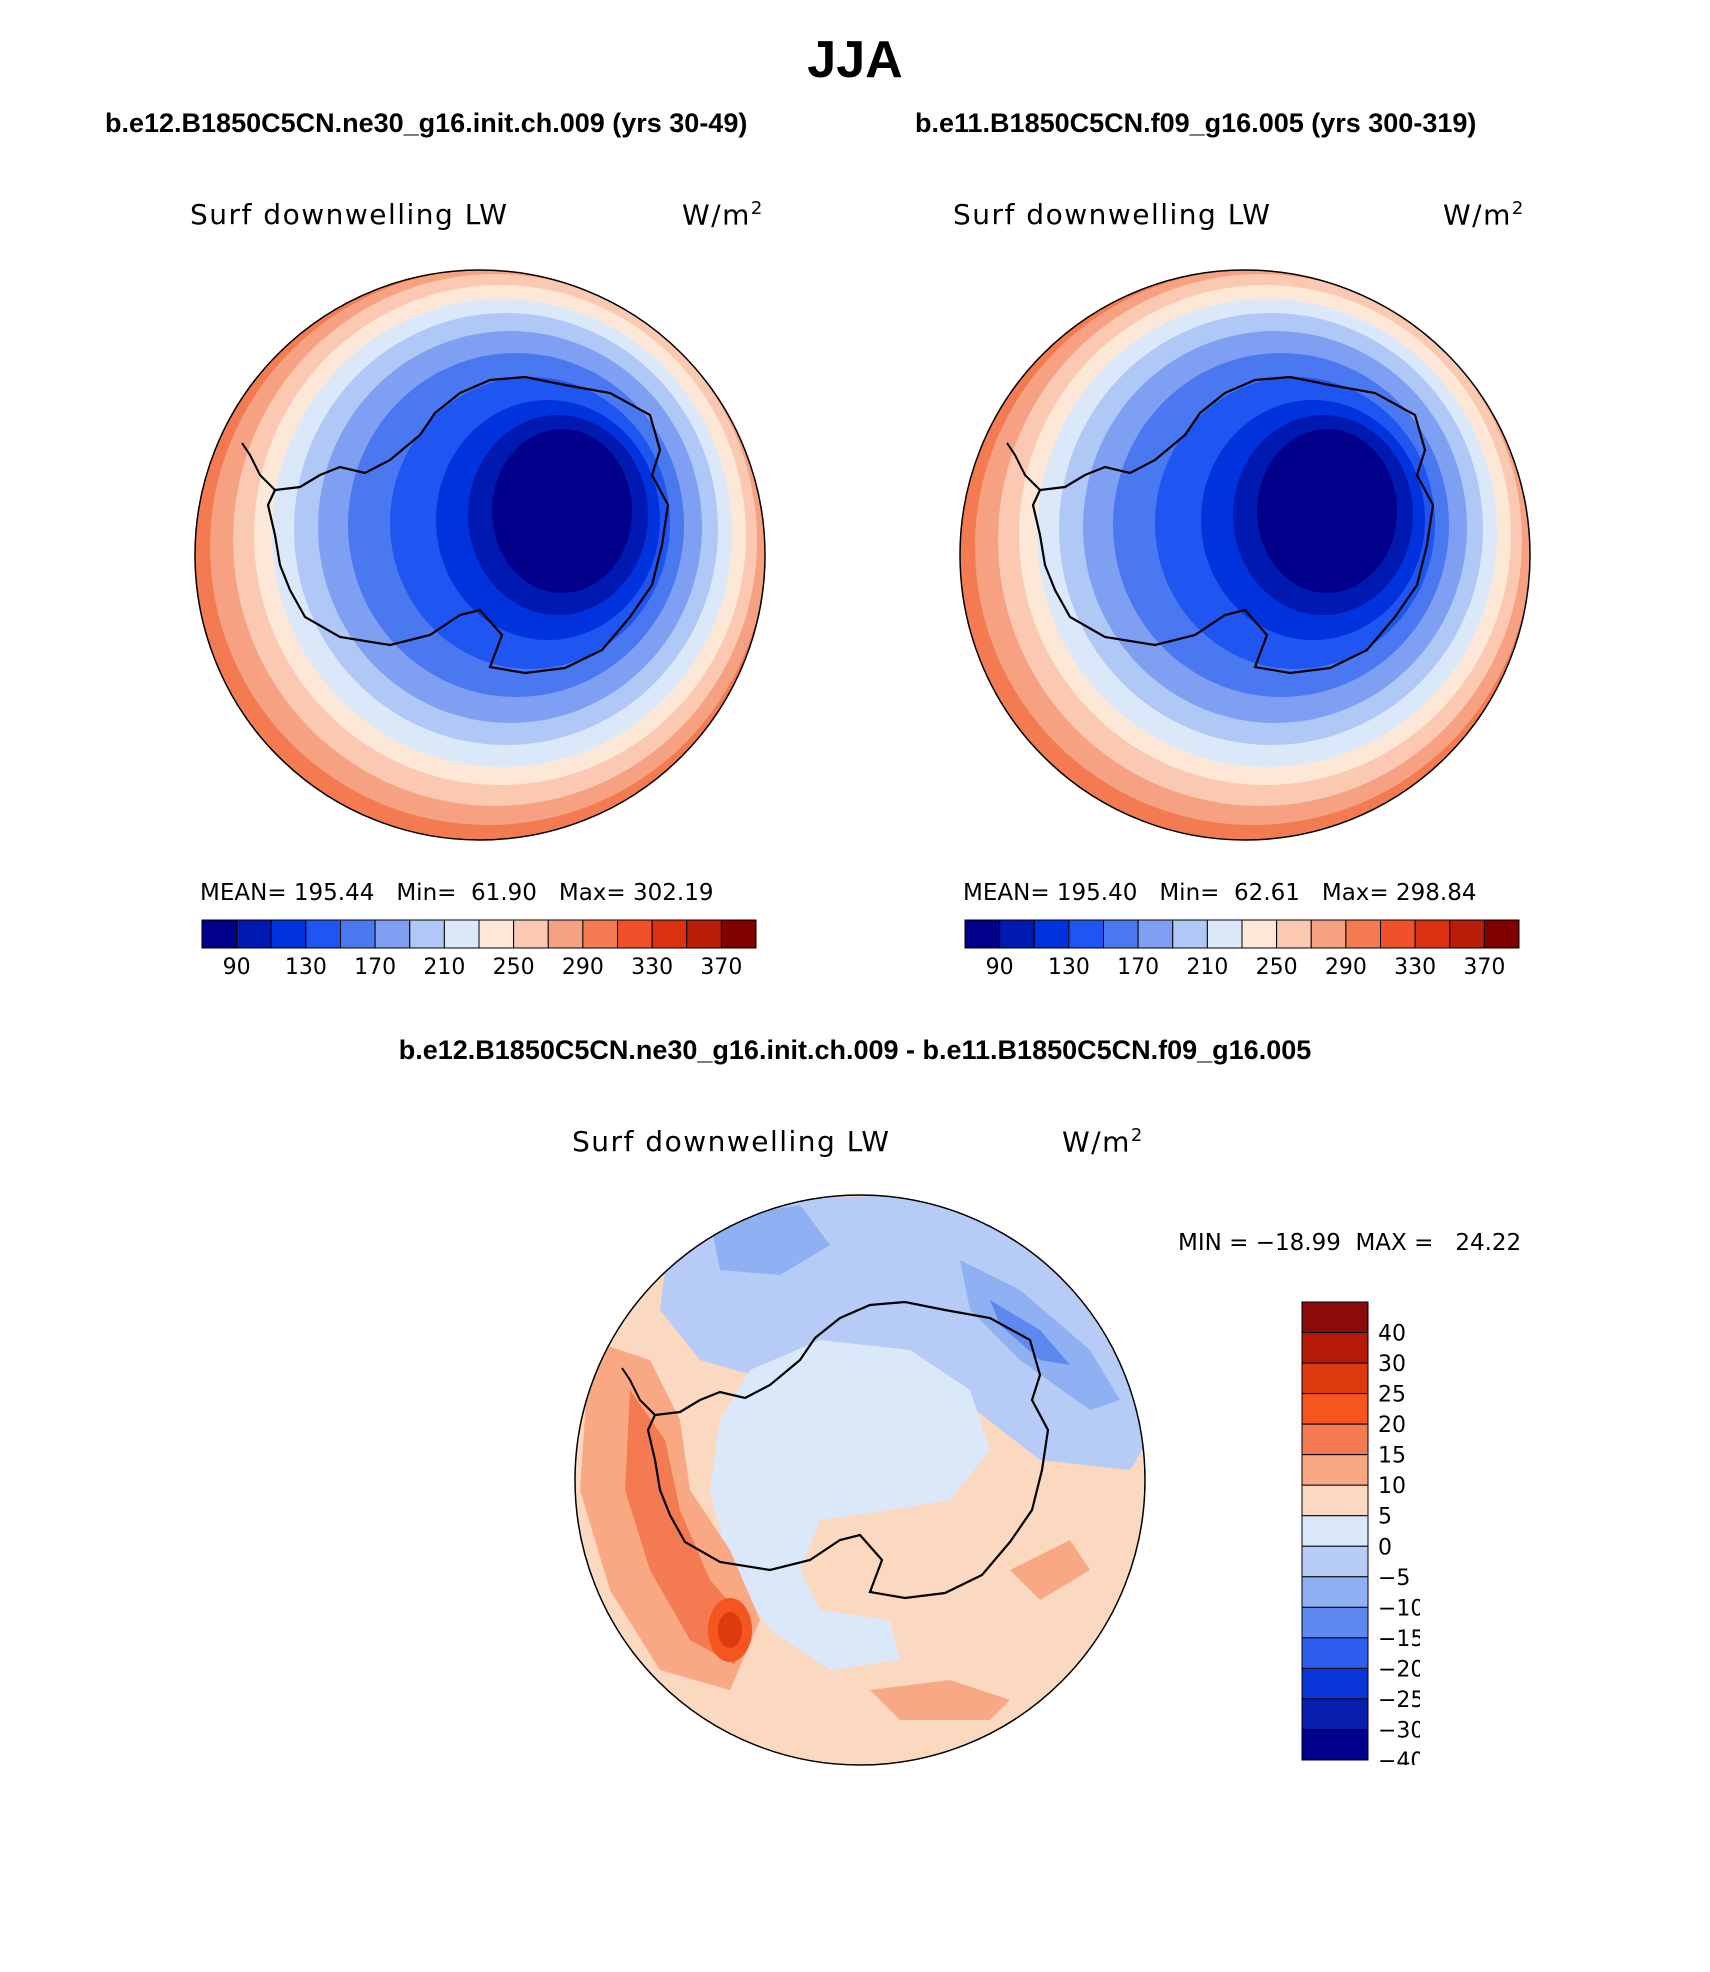 The image size is (1710, 1972). I want to click on panel-right-colorbar-tick-label: 170, so click(1138, 966).